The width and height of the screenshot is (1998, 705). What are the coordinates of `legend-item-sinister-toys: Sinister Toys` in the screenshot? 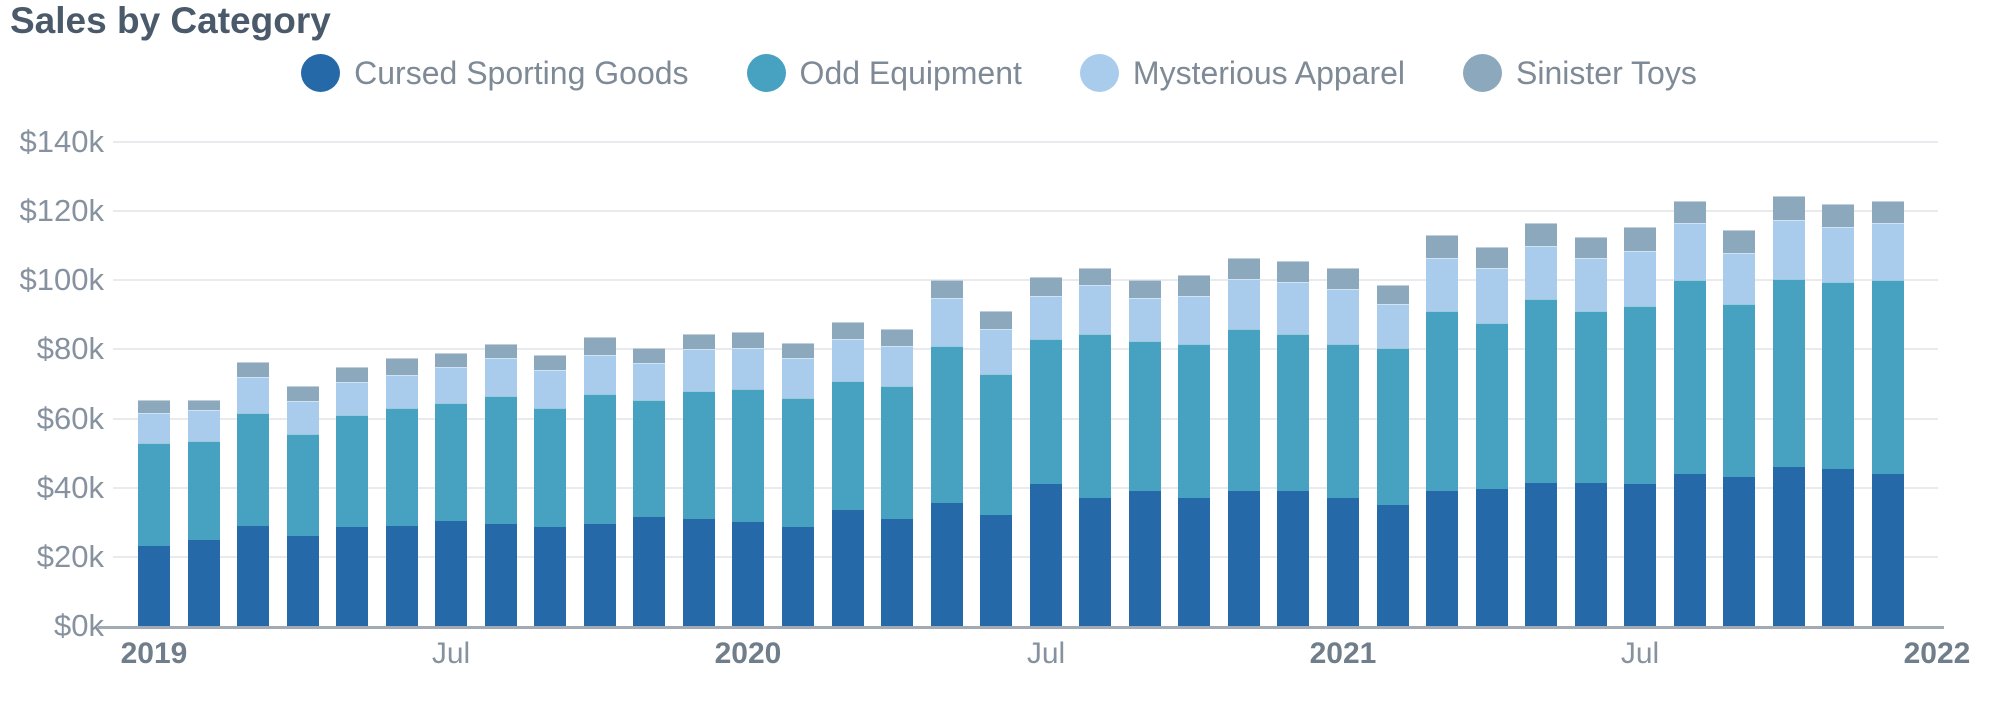 It's located at (1580, 73).